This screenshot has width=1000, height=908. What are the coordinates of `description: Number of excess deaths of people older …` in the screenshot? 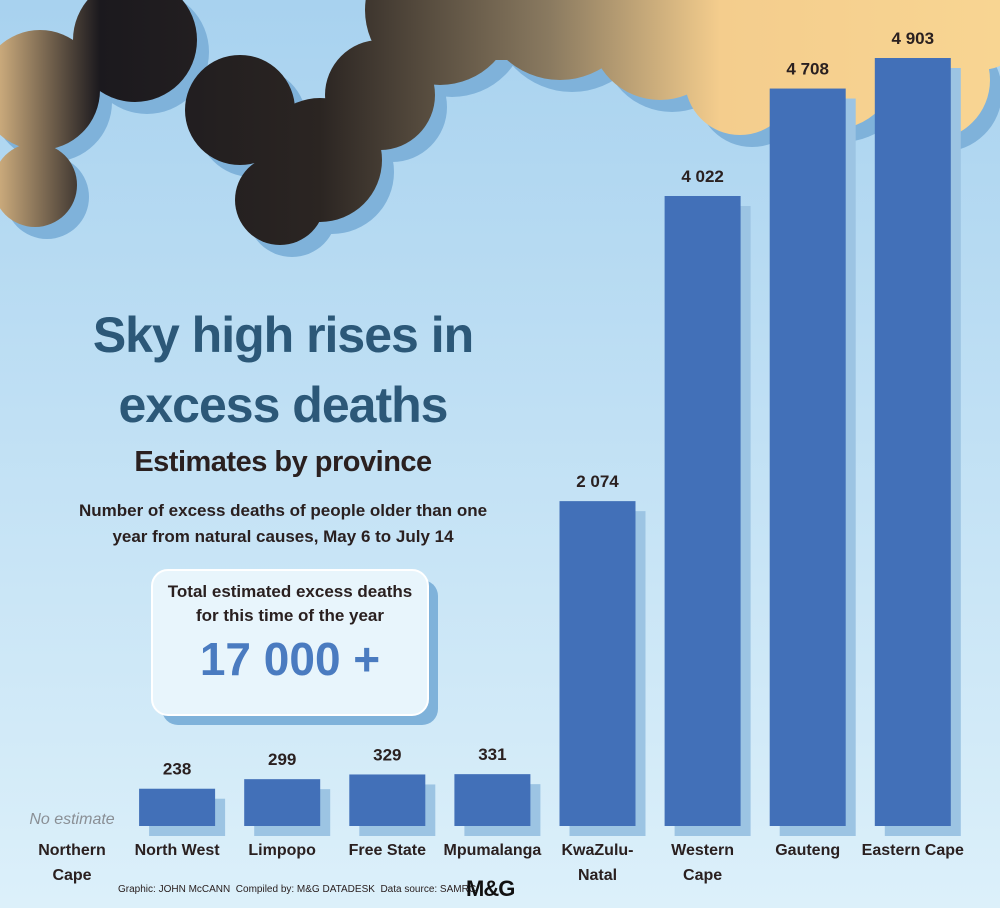 It's located at (283, 523).